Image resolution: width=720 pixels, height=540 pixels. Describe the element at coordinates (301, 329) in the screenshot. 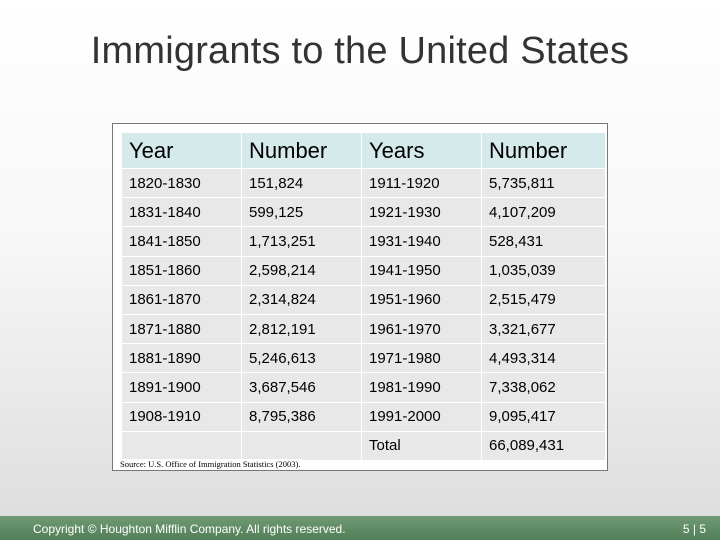

I see `table-cell: 2,812,191` at that location.